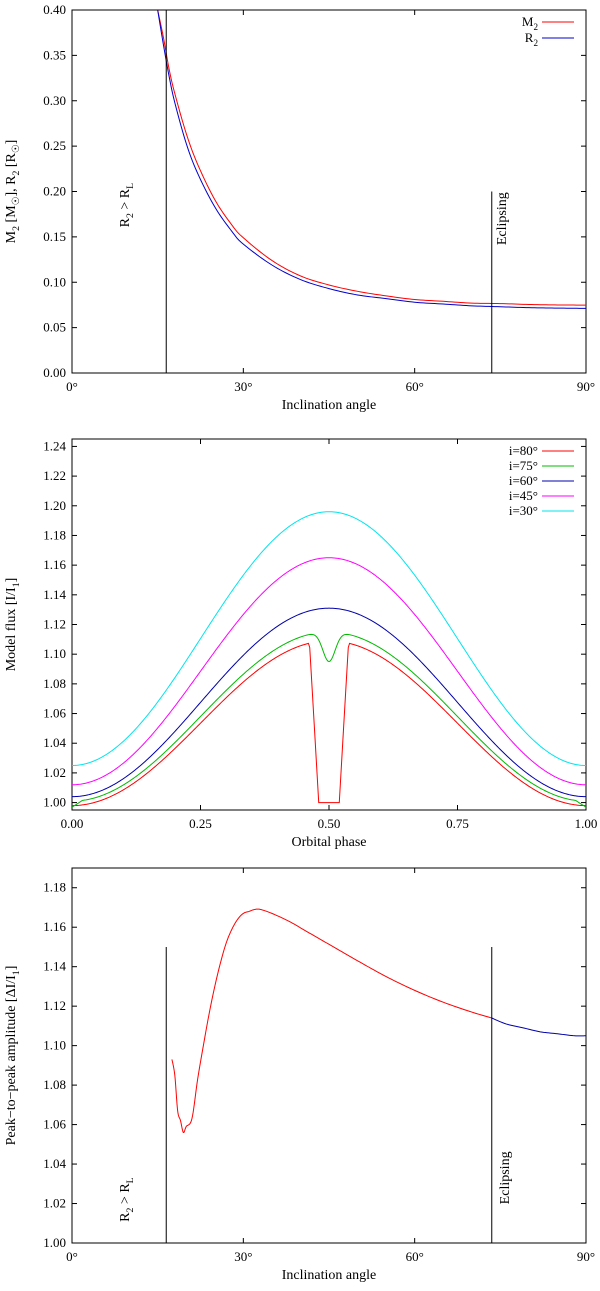 The width and height of the screenshot is (600, 1291). Describe the element at coordinates (54, 100) in the screenshot. I see `y-tick-label: 0.30` at that location.